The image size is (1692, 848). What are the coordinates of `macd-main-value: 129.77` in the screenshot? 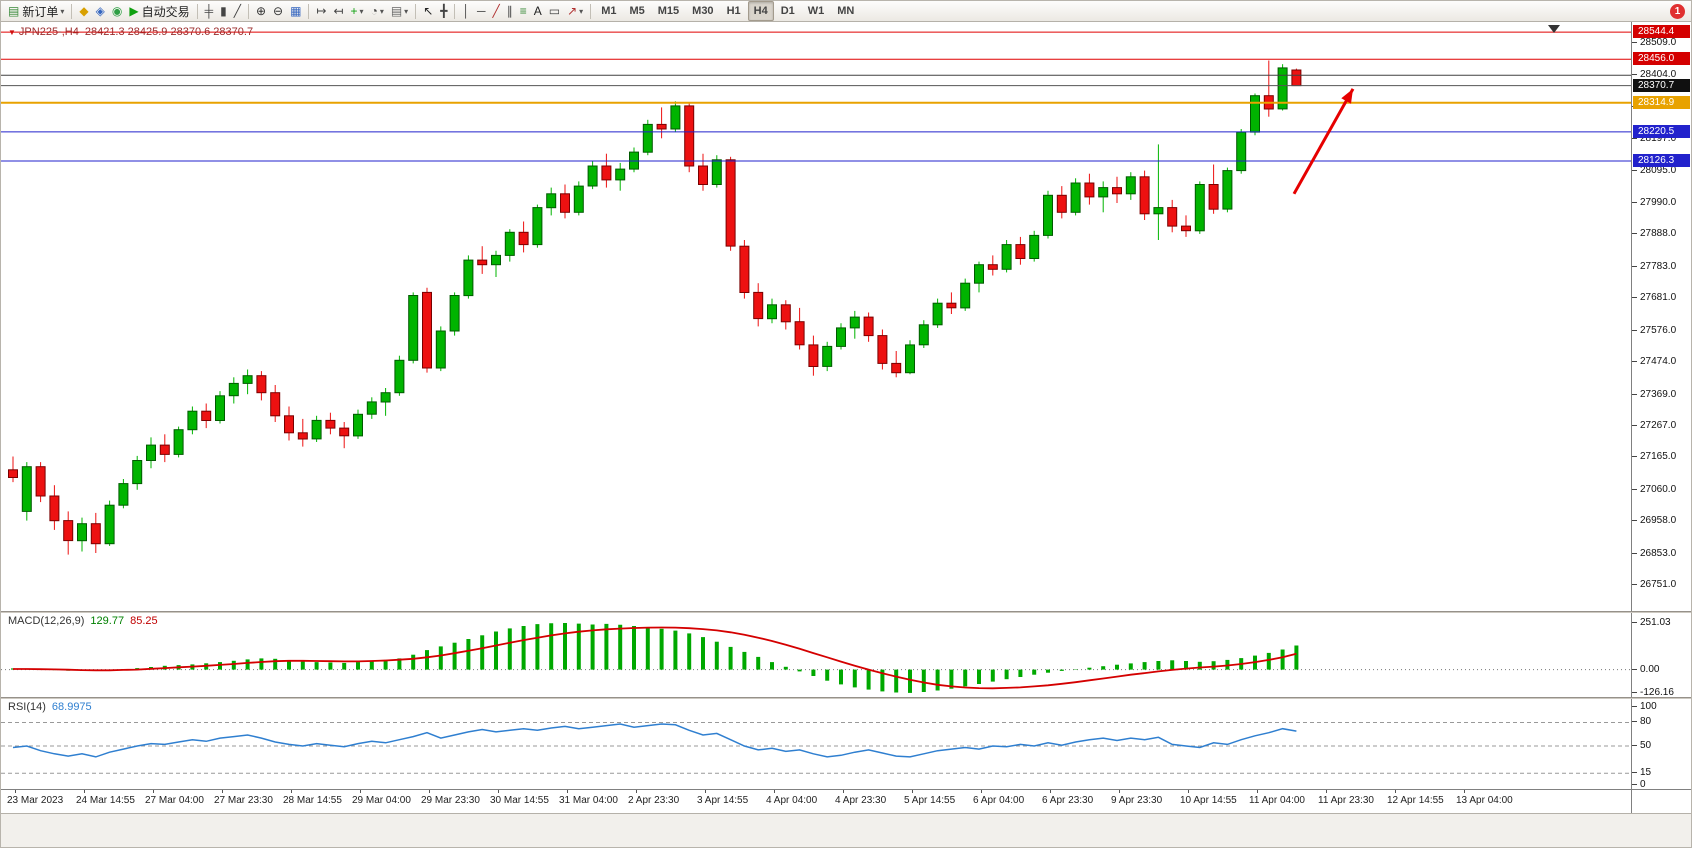 It's located at (107, 621).